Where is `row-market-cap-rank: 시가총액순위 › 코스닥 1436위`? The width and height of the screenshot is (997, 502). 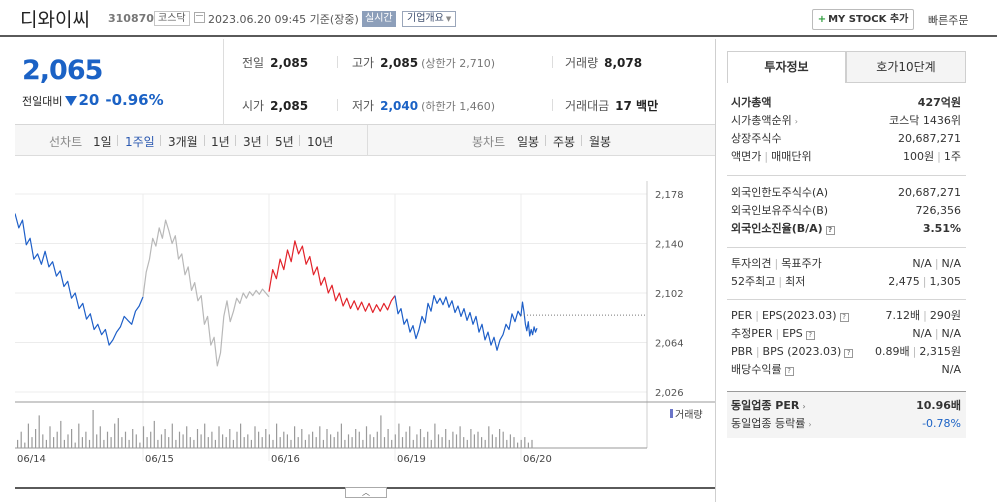
row-market-cap-rank: 시가총액순위 › 코스닥 1436위 is located at coordinates (846, 121).